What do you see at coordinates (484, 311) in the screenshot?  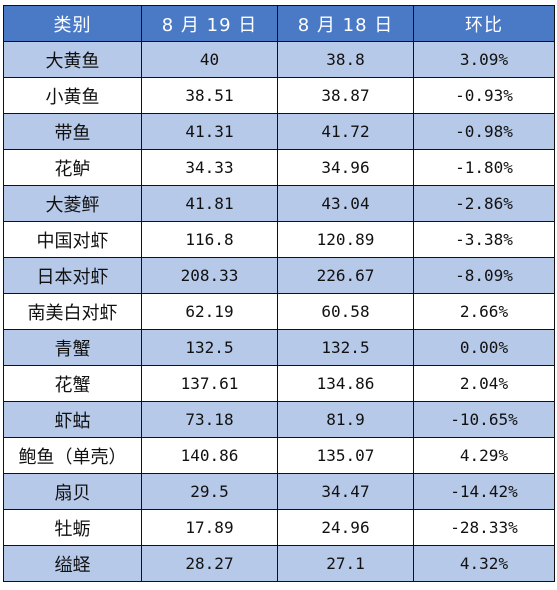 I see `row-change: 2.66%` at bounding box center [484, 311].